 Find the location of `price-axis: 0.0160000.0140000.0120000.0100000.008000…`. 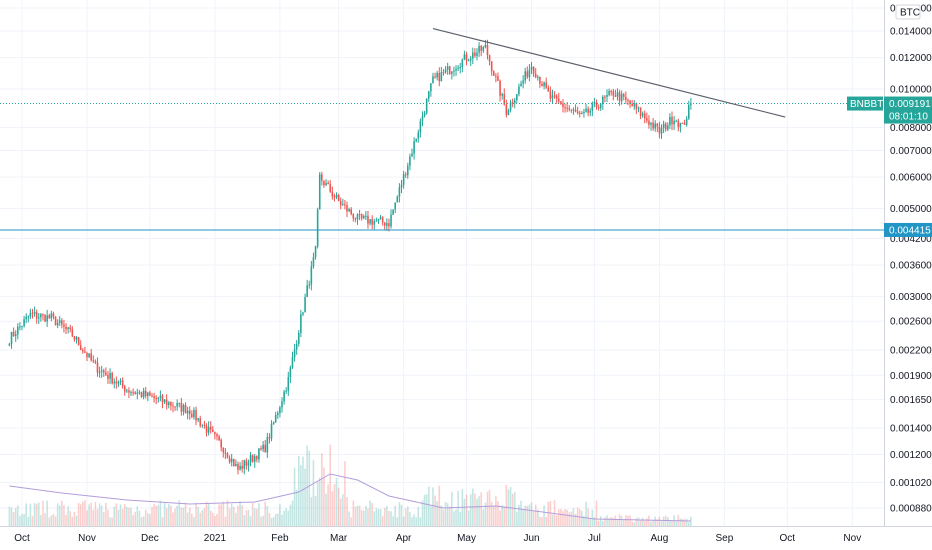

price-axis: 0.0160000.0140000.0120000.0100000.008000… is located at coordinates (908, 275).